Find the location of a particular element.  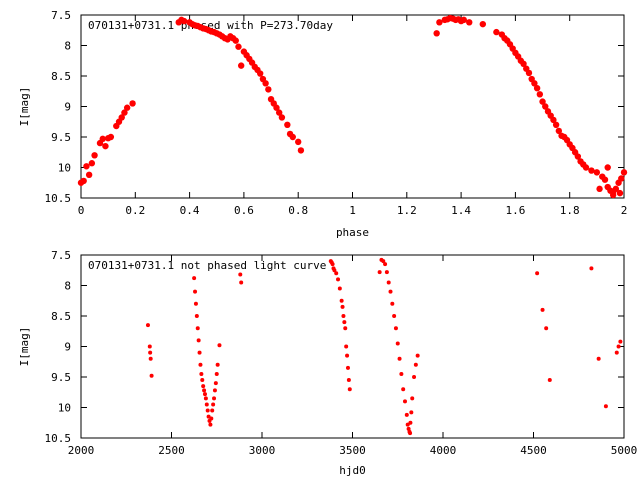

x-tick-label: 2500 is located at coordinates (171, 450).